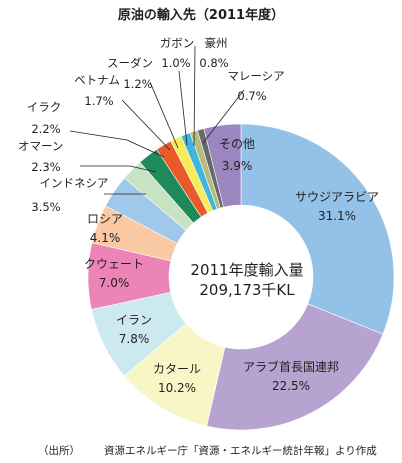 The width and height of the screenshot is (402, 463). What do you see at coordinates (251, 96) in the screenshot?
I see `slice-value-14: 0.7%` at bounding box center [251, 96].